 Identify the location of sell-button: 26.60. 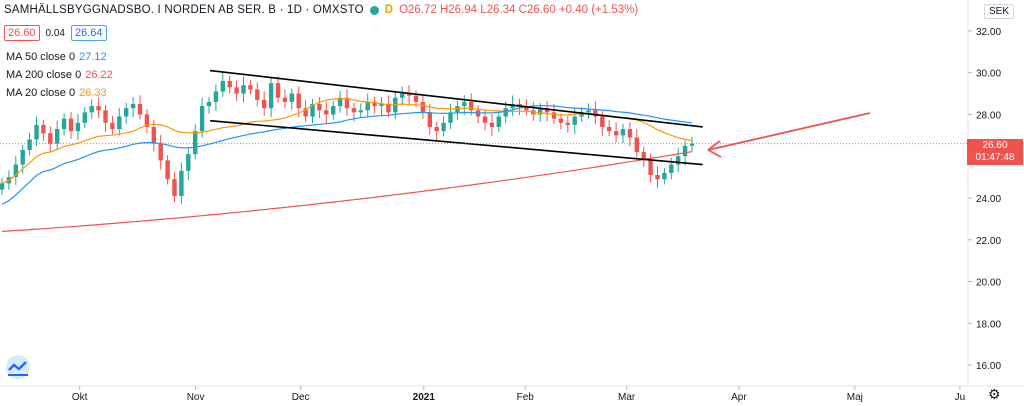
(22, 33).